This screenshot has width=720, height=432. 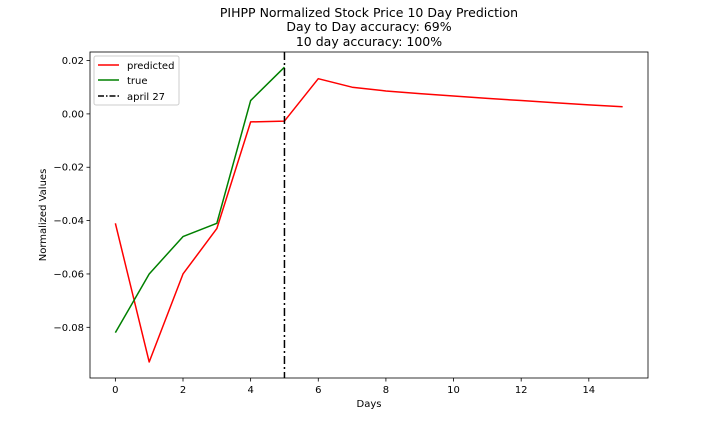 I want to click on legend-box, so click(x=136, y=80).